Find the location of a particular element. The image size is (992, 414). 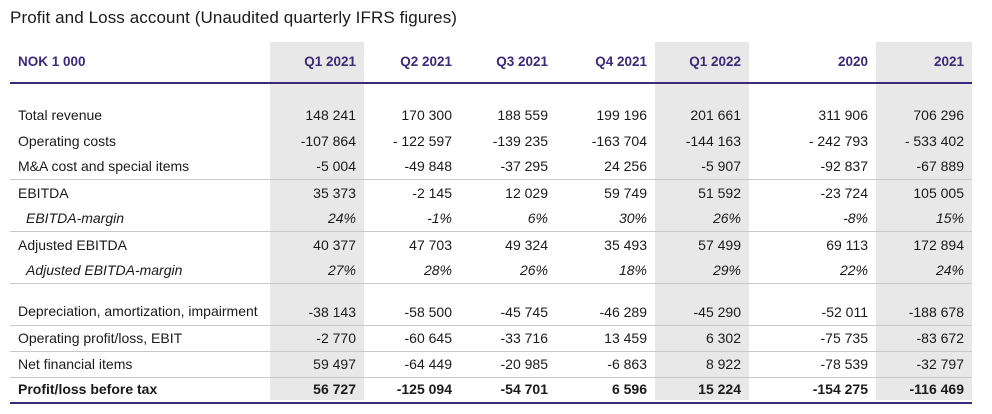

table-cell: -2 145 is located at coordinates (432, 193).